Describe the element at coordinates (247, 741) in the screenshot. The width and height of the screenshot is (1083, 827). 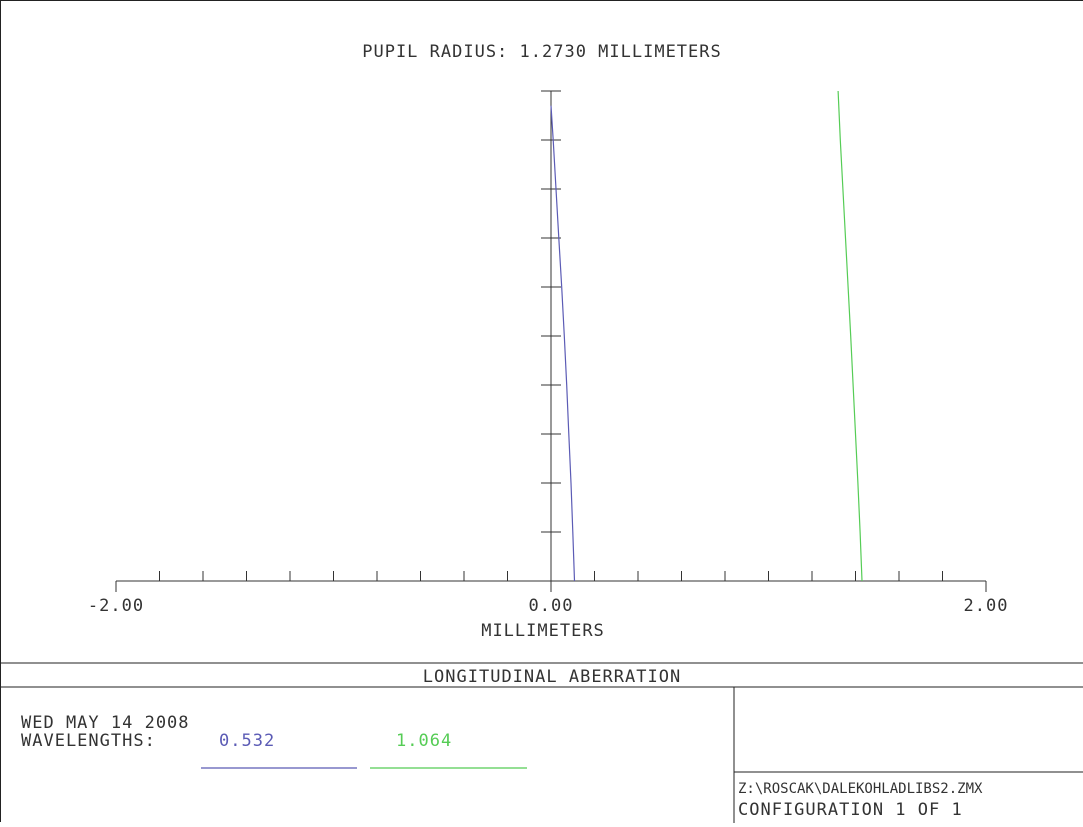
I see `wavelength-1-value: 0.532` at that location.